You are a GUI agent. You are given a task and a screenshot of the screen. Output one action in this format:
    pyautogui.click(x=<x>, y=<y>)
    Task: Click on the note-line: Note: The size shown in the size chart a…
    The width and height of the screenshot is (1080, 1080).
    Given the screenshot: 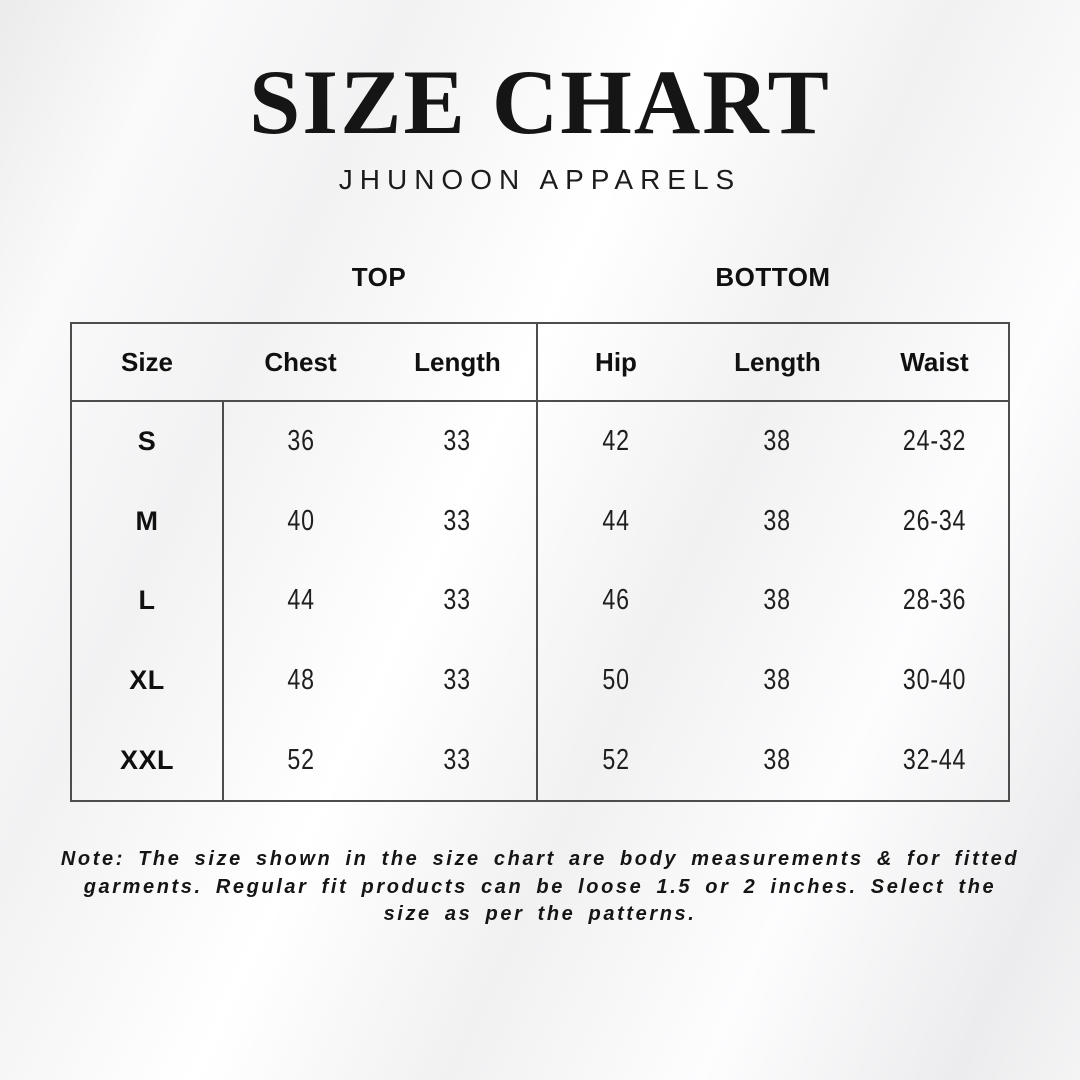 What is the action you would take?
    pyautogui.click(x=540, y=859)
    